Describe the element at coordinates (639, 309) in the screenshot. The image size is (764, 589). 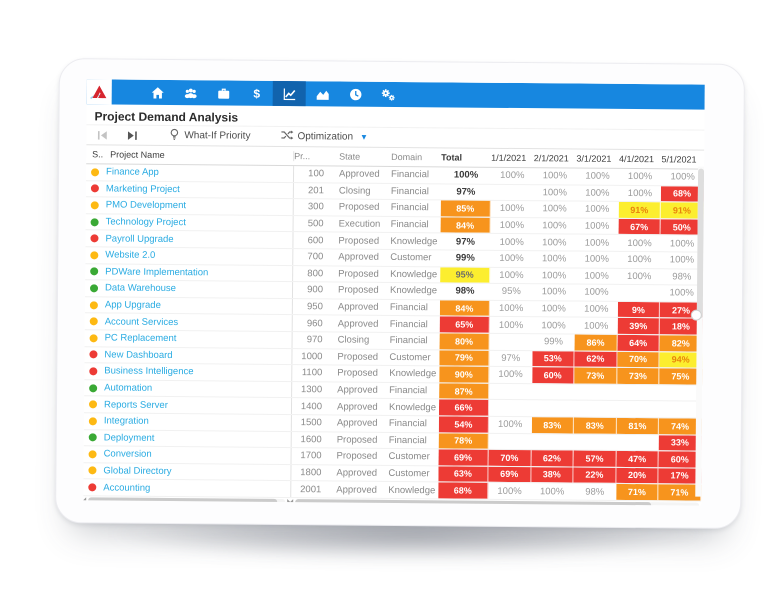
I see `demand-cell: 9%` at that location.